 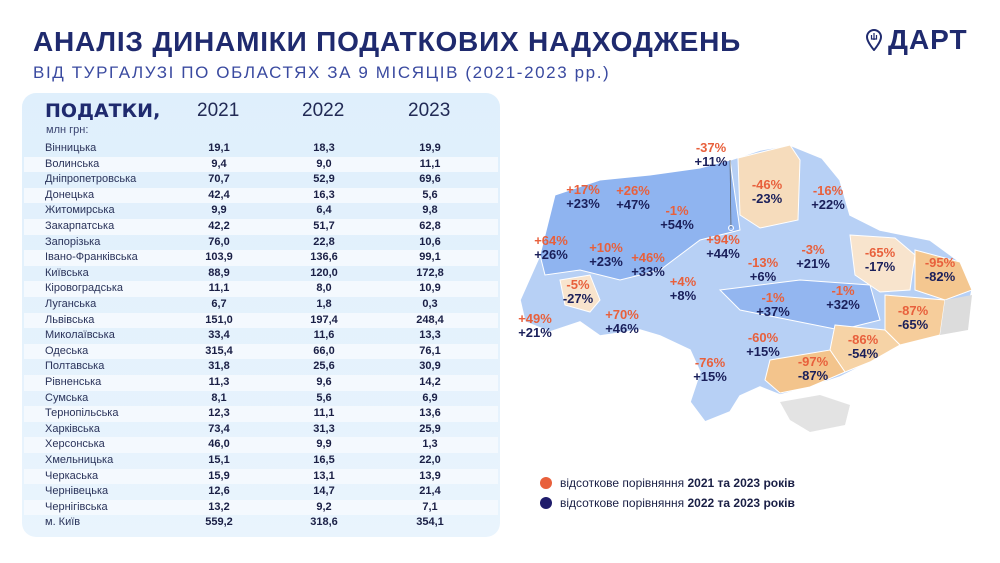 What do you see at coordinates (261, 414) in the screenshot?
I see `table-row: Тернопільська 12,3 11,1 13,6` at bounding box center [261, 414].